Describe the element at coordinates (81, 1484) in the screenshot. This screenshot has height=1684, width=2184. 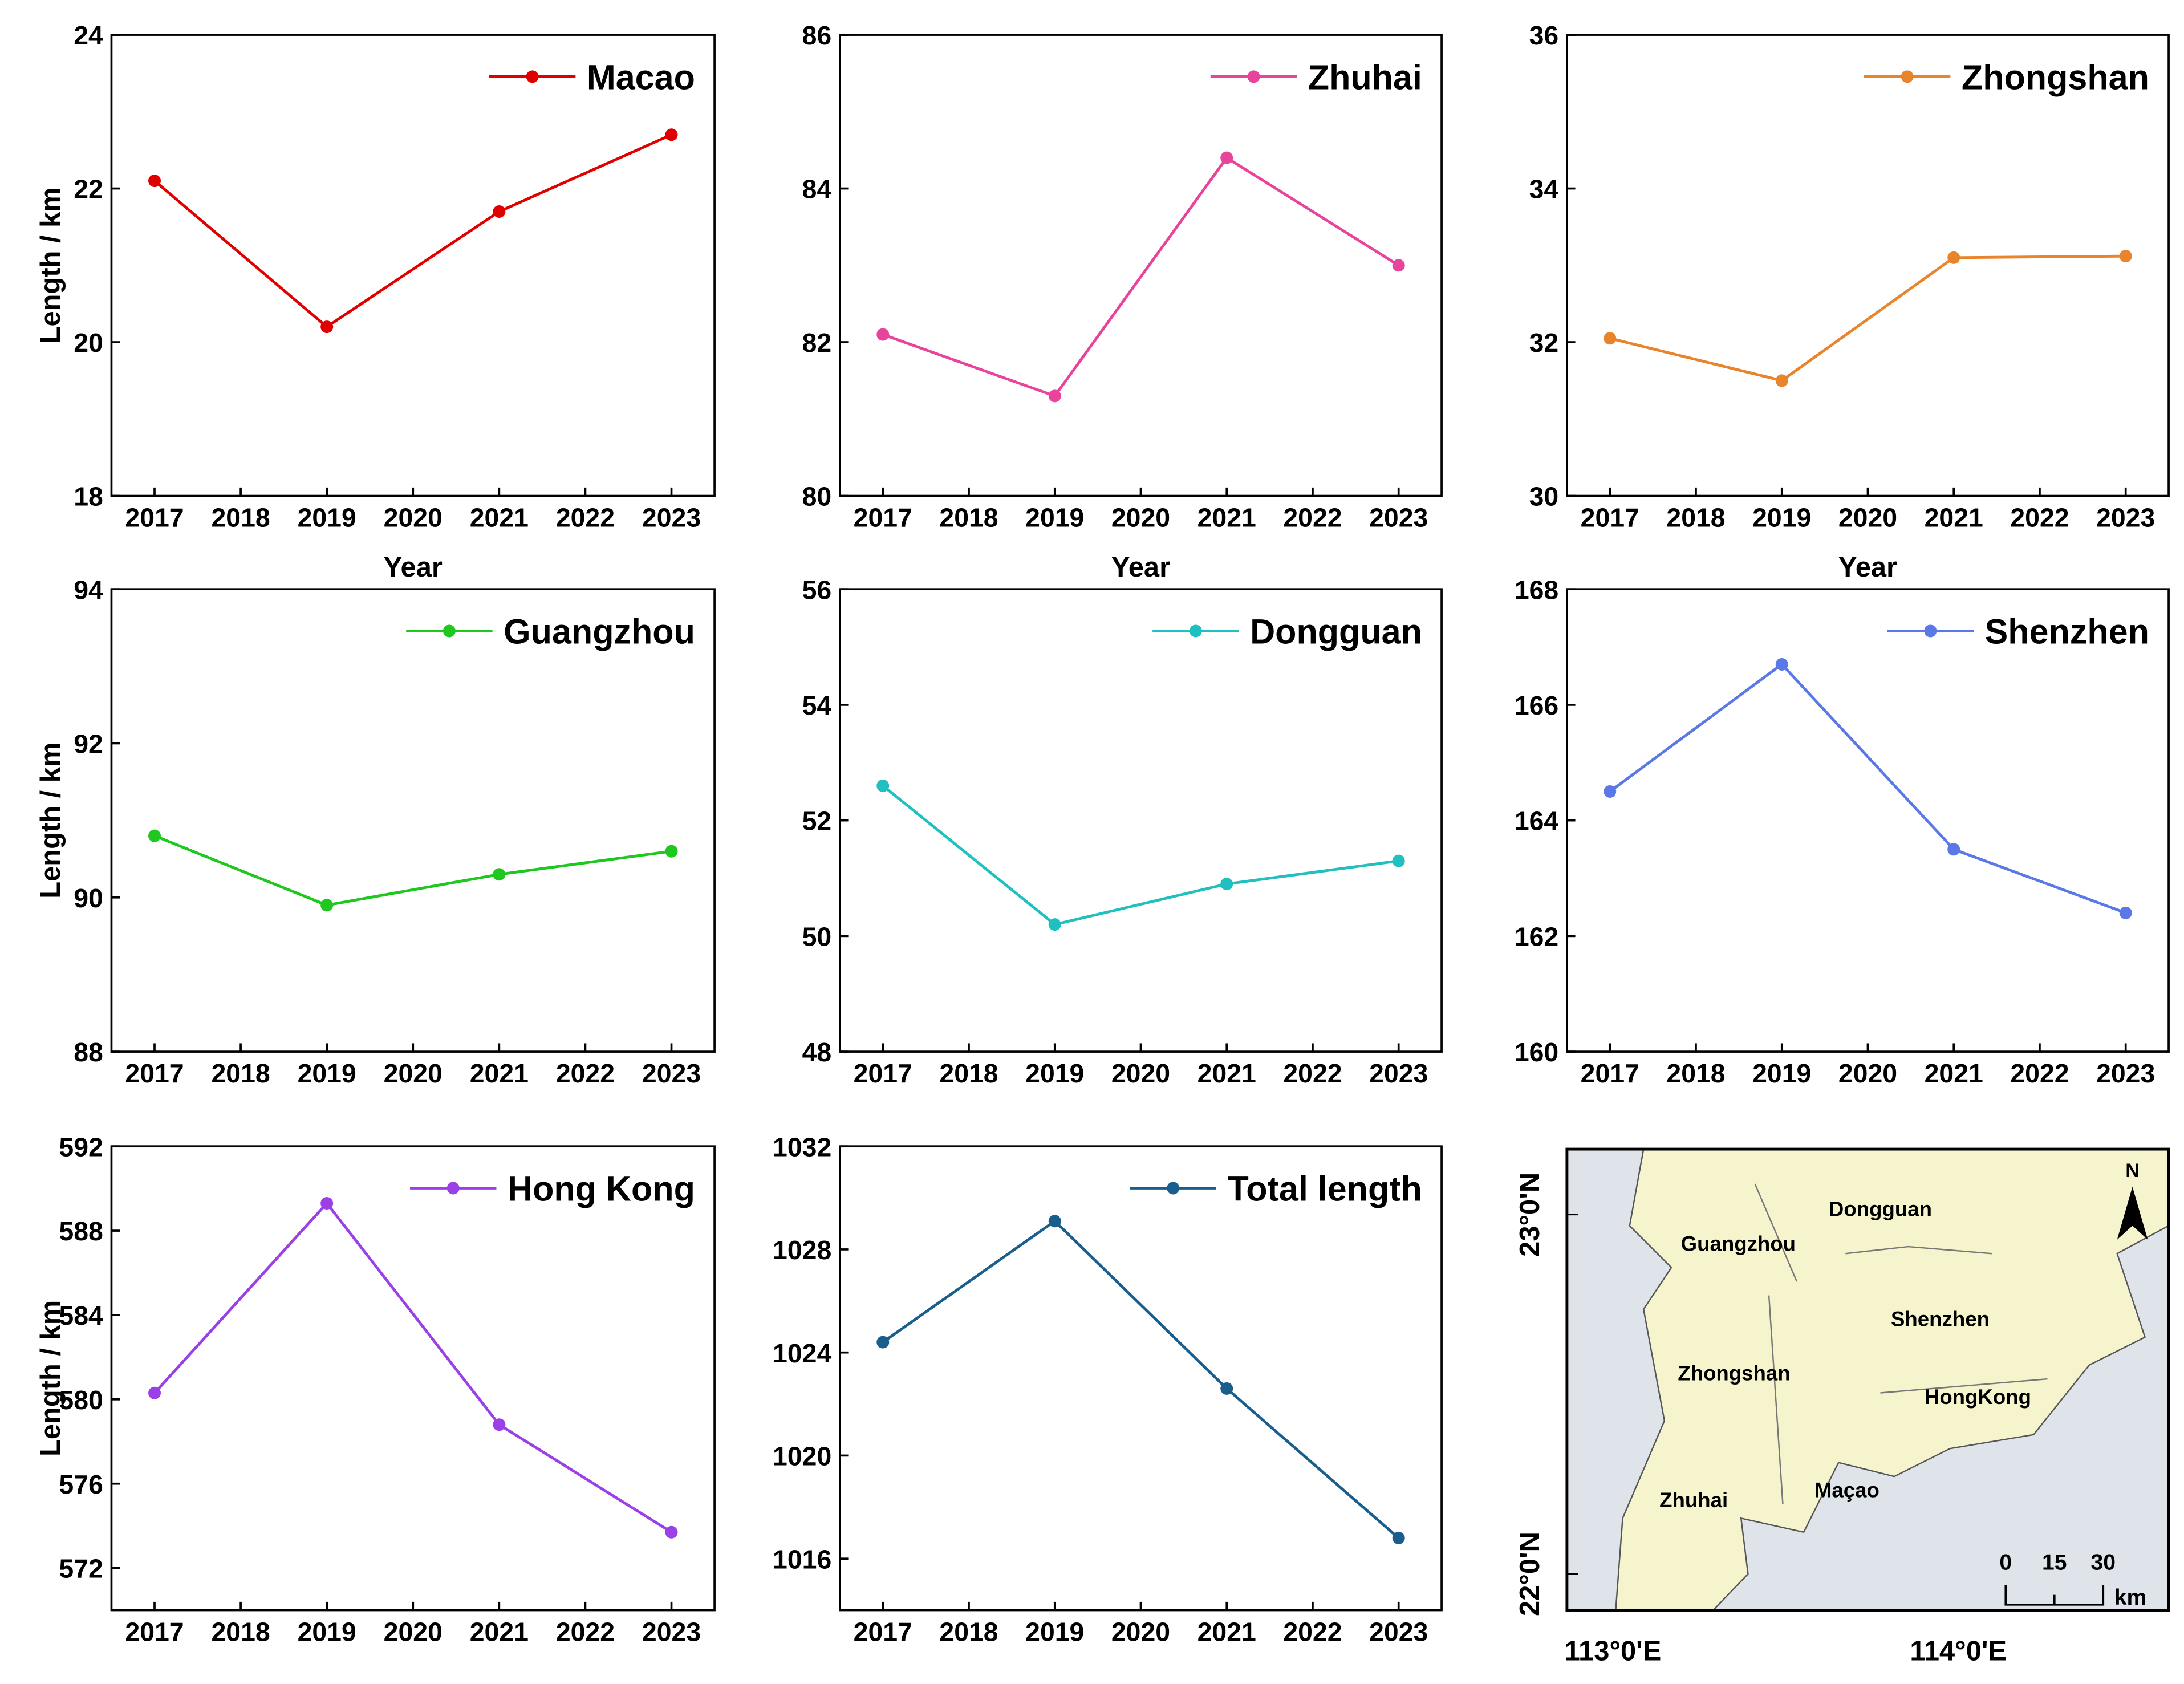
I see `y-tick-label: 576` at that location.